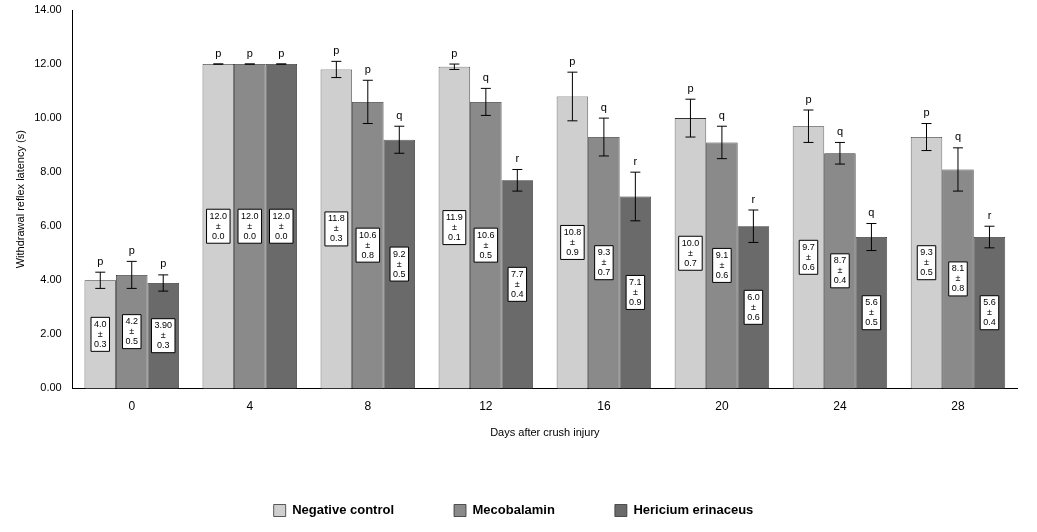 The image size is (1037, 532). I want to click on data-label: 9.2 ± 0.5, so click(399, 263).